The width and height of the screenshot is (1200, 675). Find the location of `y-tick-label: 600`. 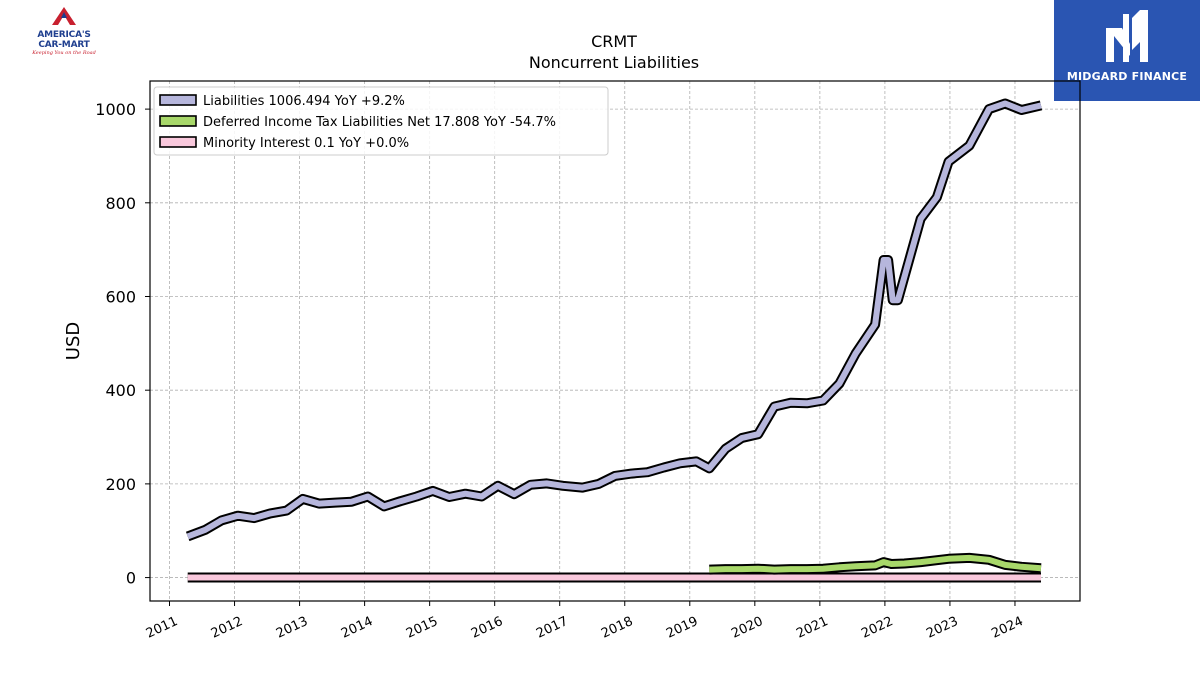

y-tick-label: 600 is located at coordinates (120, 296).